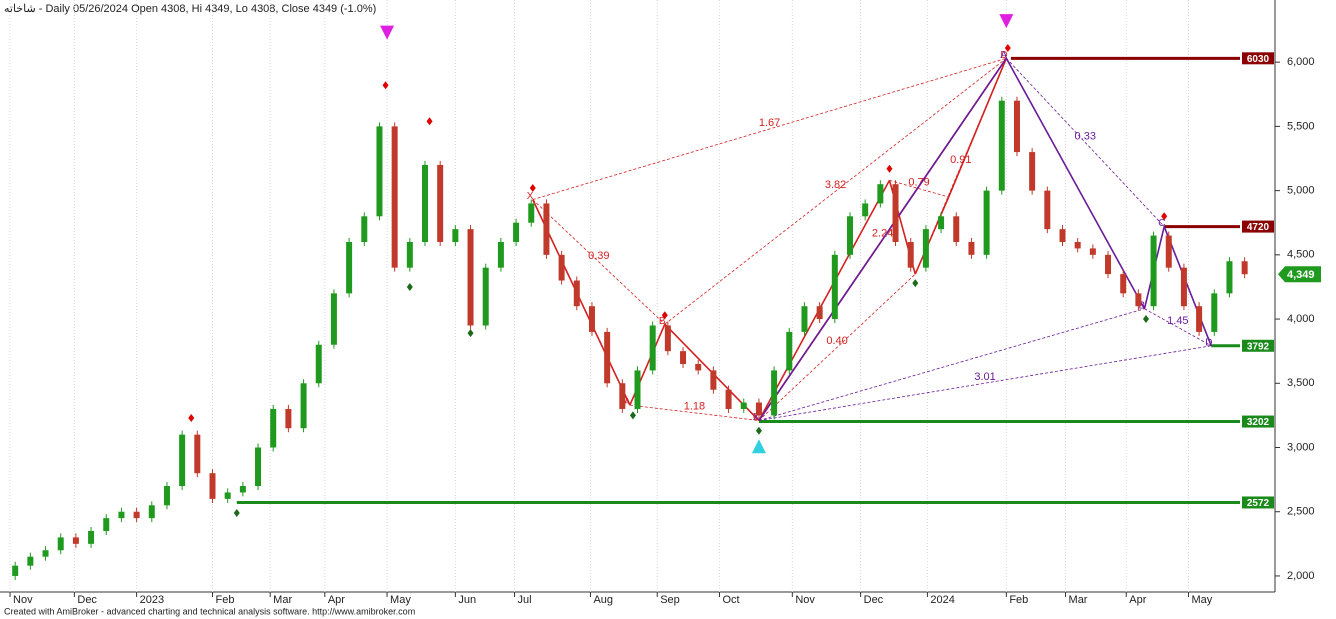 The image size is (1336, 619). What do you see at coordinates (1078, 600) in the screenshot?
I see `x-tick-label: Mar` at bounding box center [1078, 600].